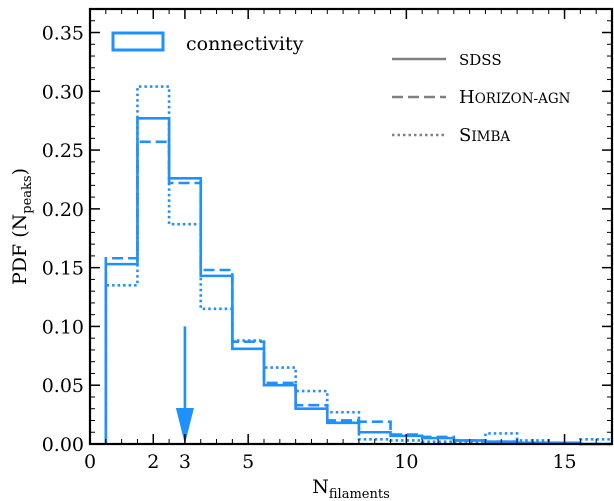  I want to click on legend-label-3: SIMBA, so click(484, 135).